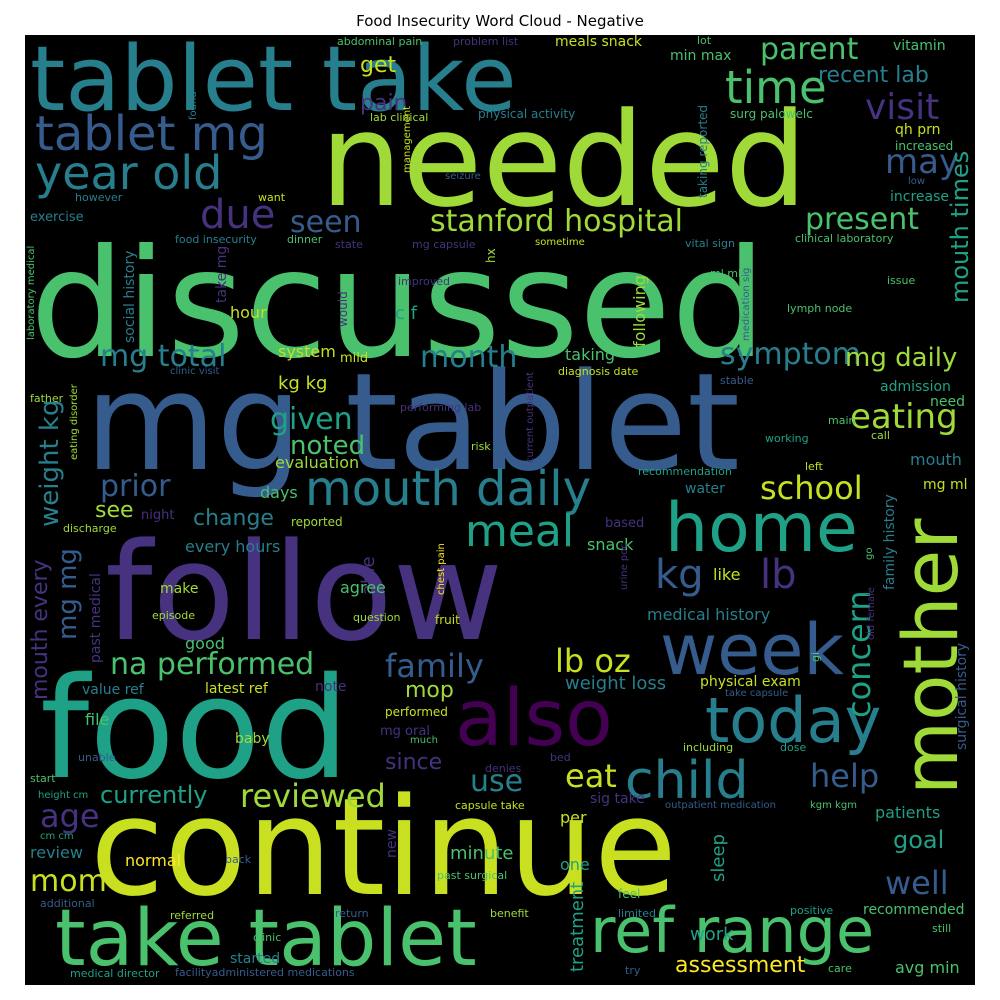 The height and width of the screenshot is (1000, 1000). Describe the element at coordinates (790, 354) in the screenshot. I see `word-symptom: symptom` at that location.